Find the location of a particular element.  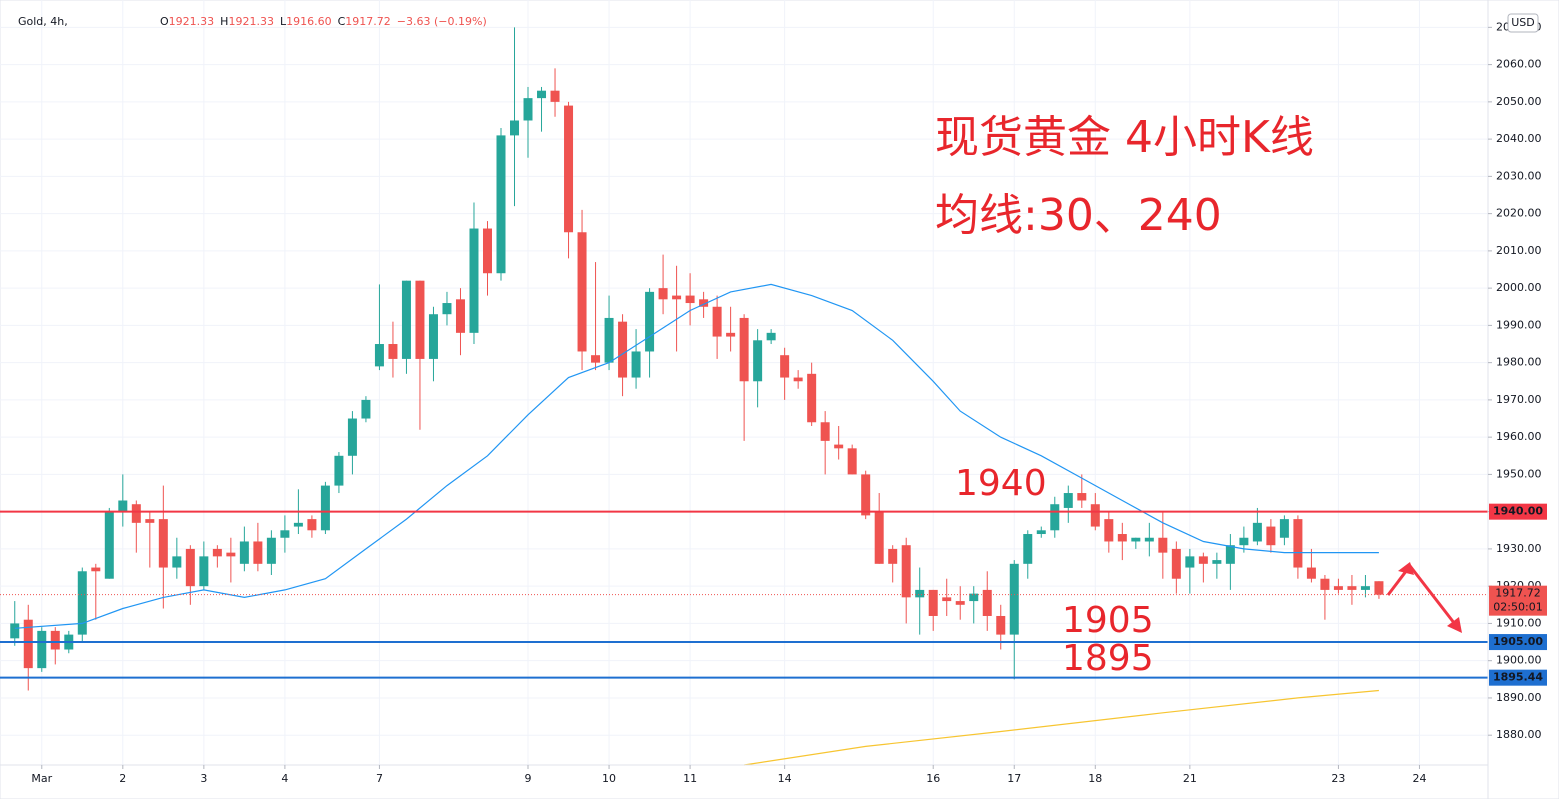

x-tick-label: 7 is located at coordinates (379, 778).